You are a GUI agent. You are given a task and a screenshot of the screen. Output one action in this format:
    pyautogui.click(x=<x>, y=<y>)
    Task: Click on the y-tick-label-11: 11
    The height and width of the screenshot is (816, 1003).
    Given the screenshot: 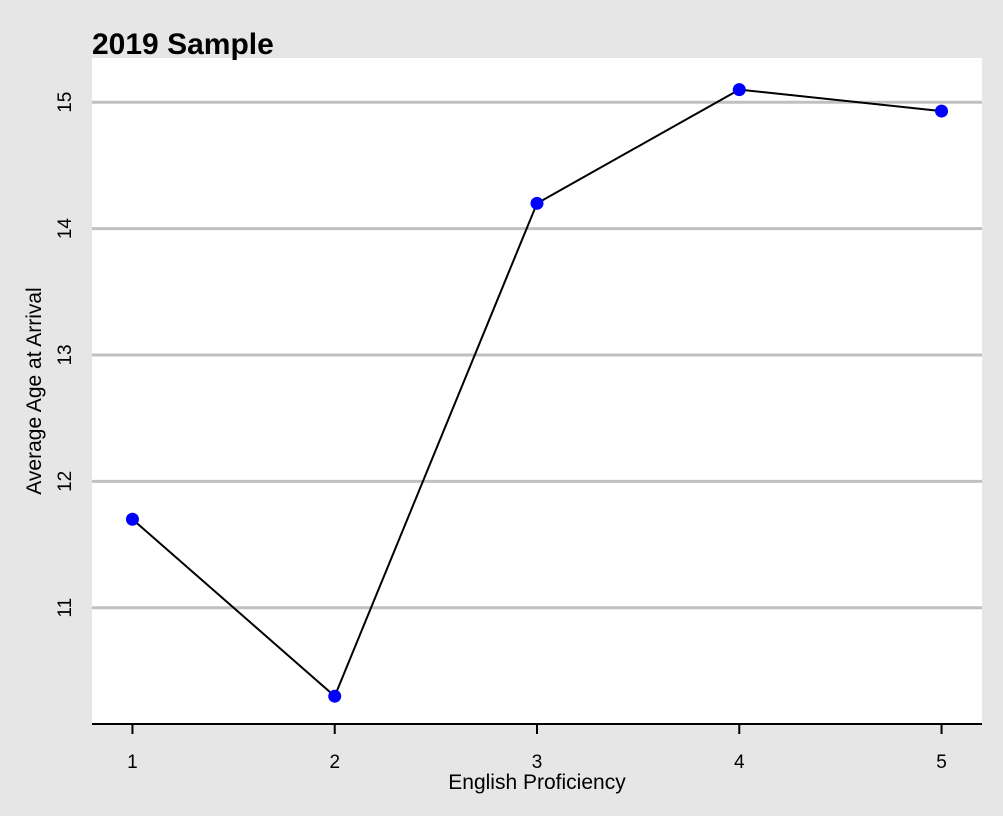 What is the action you would take?
    pyautogui.click(x=65, y=608)
    